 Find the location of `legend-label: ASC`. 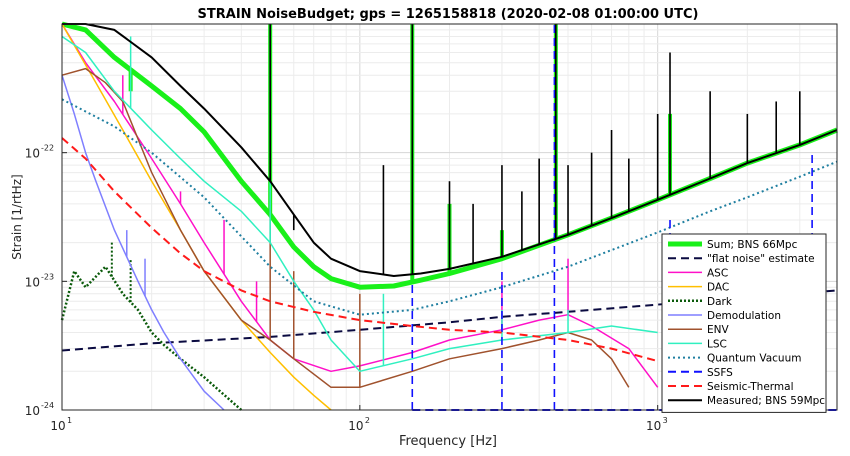

legend-label: ASC is located at coordinates (717, 273).